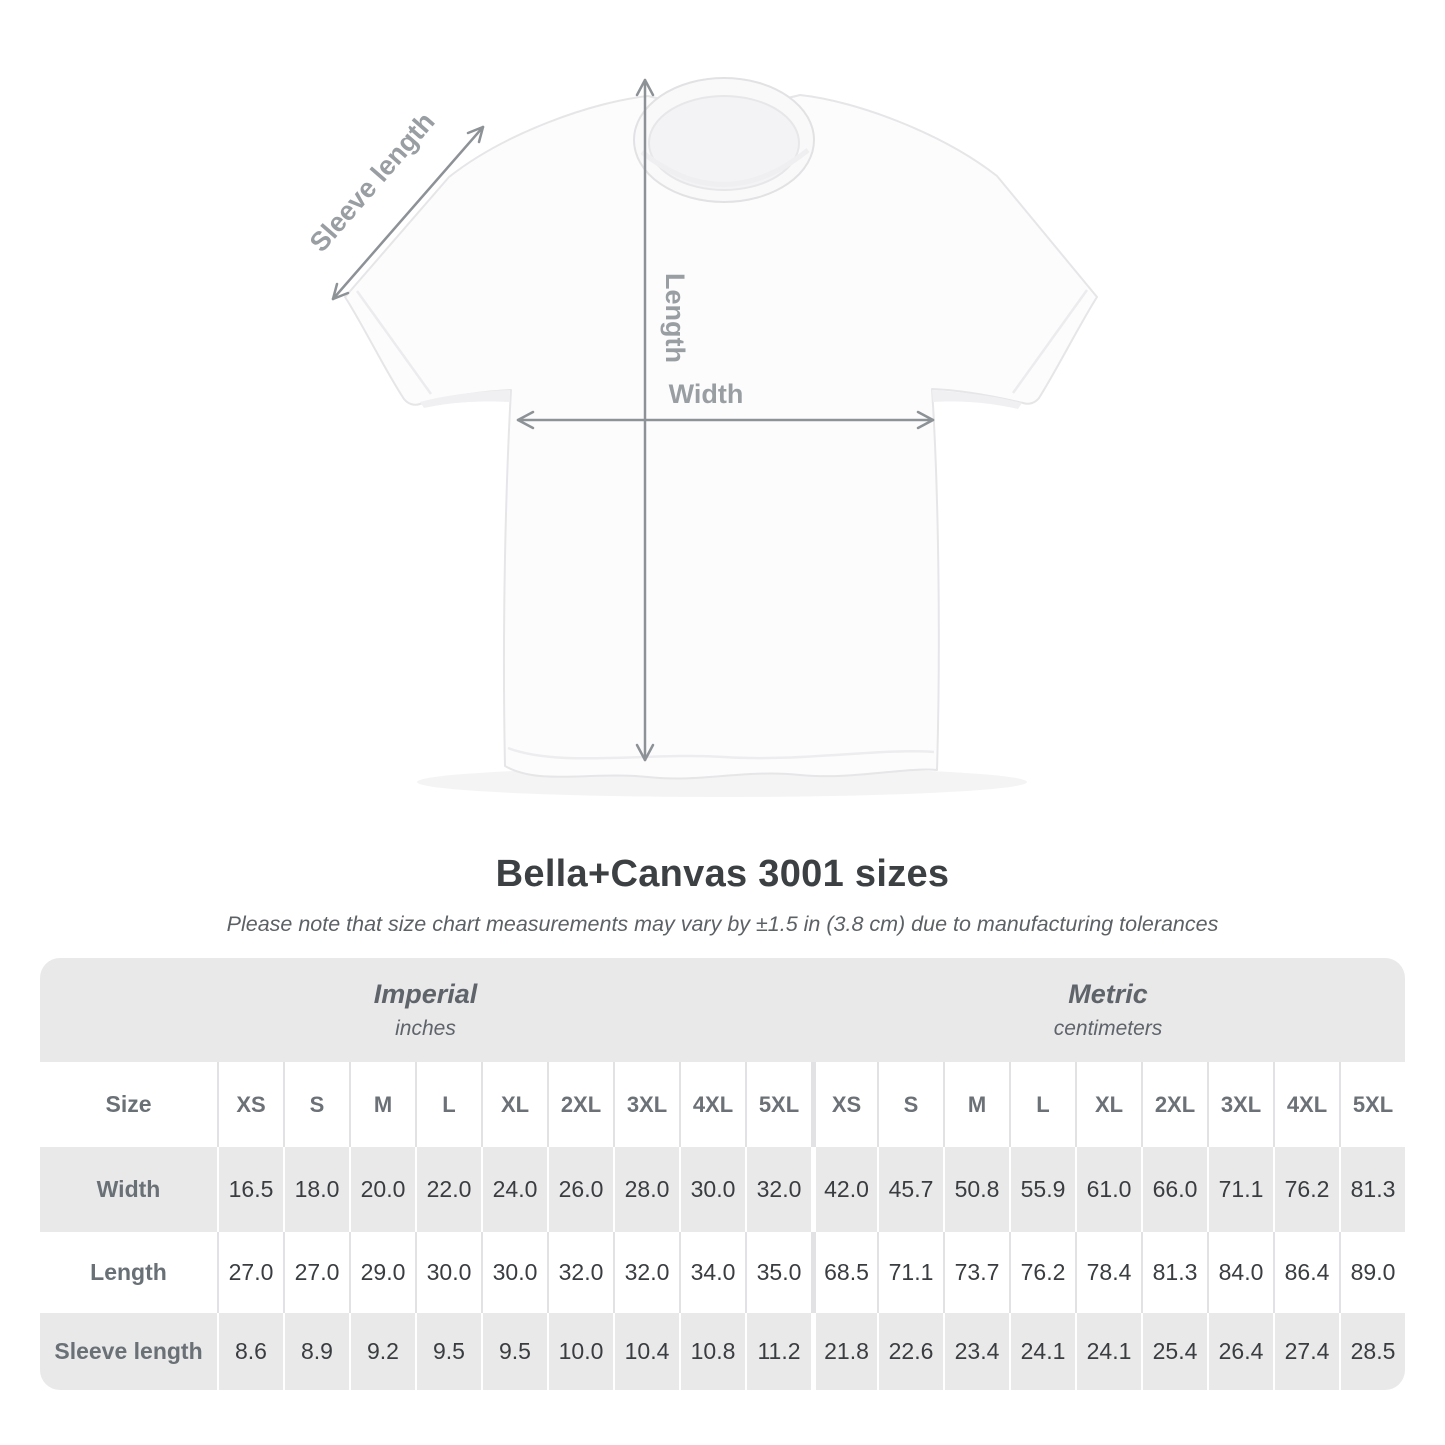  I want to click on width-metric-value: 76.2, so click(1306, 1189).